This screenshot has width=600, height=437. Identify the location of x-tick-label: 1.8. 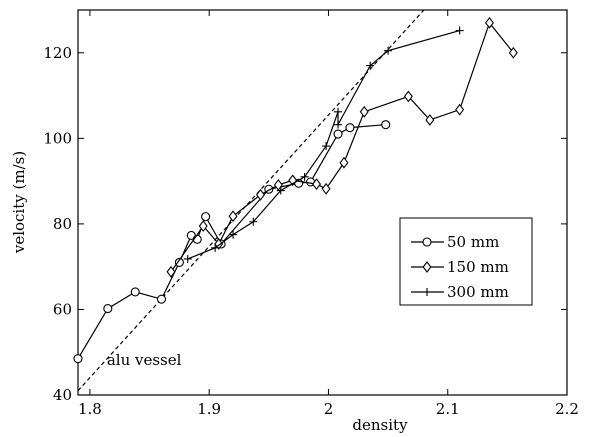
(90, 409).